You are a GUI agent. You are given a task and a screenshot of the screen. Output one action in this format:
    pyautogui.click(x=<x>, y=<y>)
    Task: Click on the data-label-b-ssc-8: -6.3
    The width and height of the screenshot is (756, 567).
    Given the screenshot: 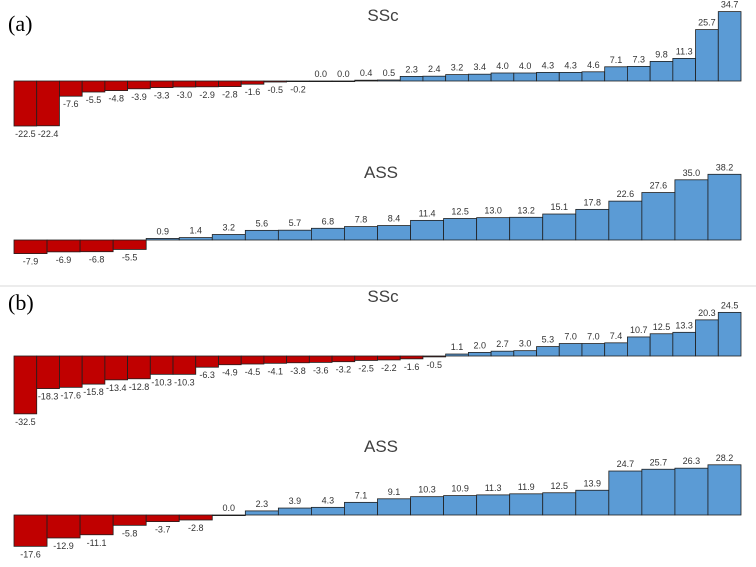 What is the action you would take?
    pyautogui.click(x=207, y=375)
    